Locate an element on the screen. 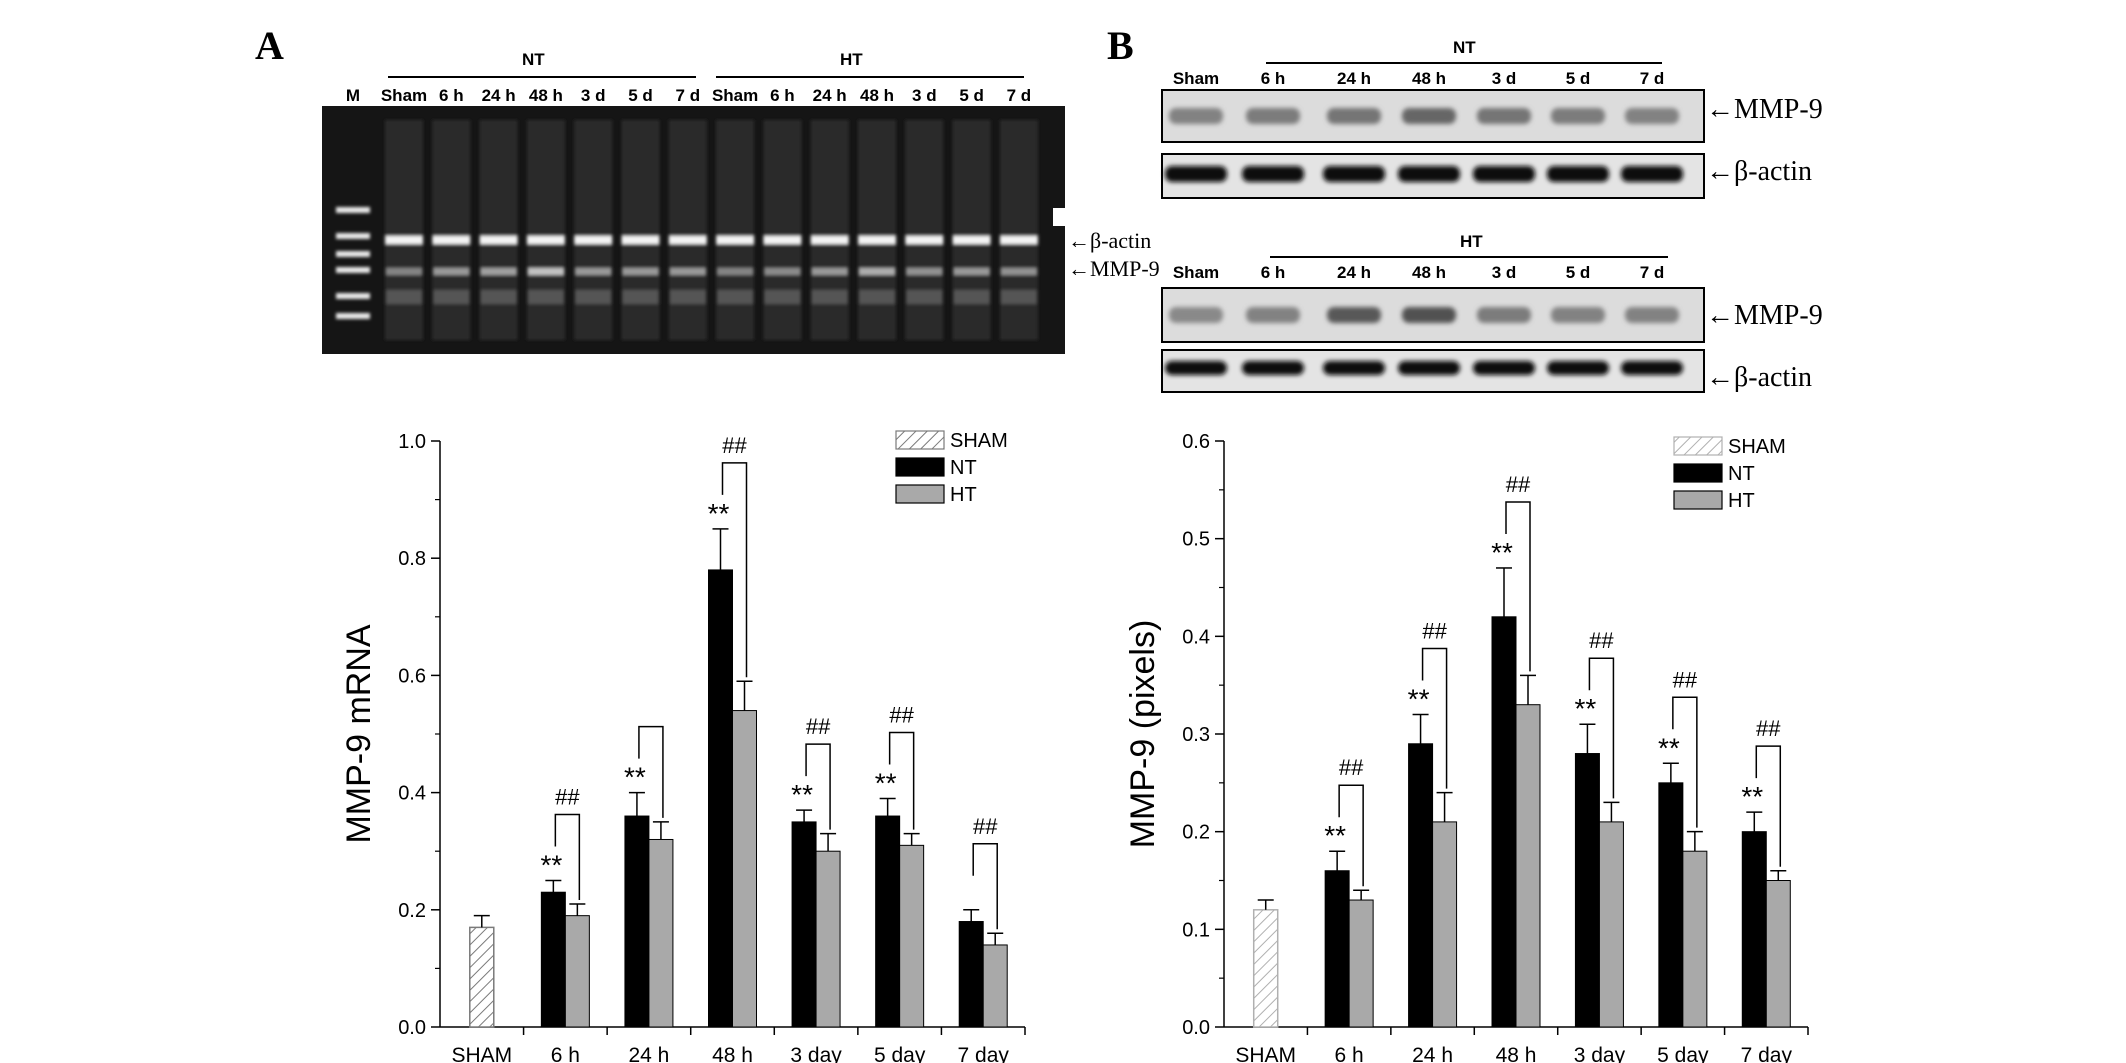 The image size is (2126, 1063). gel-lane-label: 24 h is located at coordinates (830, 95).